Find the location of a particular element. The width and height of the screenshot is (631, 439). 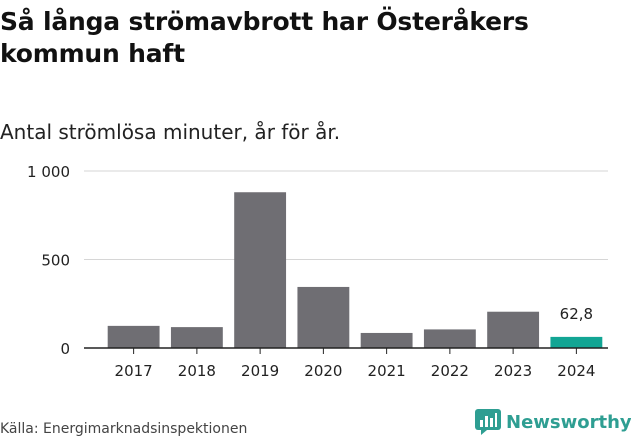

source-note: Källa: Energimarknadsinspektionen is located at coordinates (124, 429).